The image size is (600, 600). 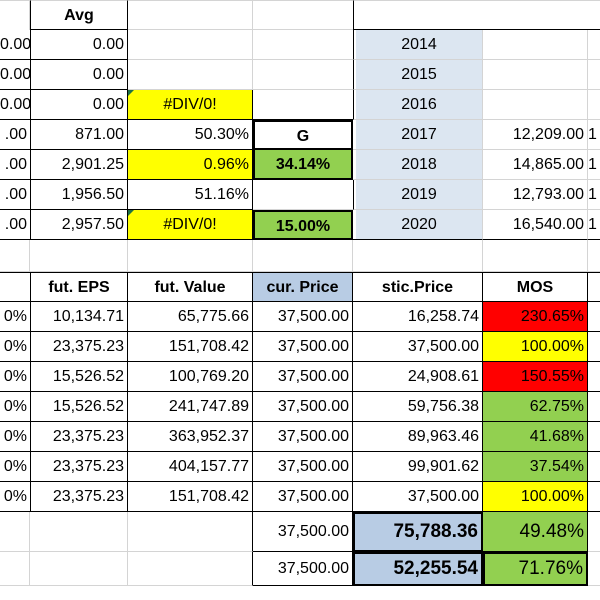 What do you see at coordinates (418, 407) in the screenshot?
I see `cell-stic-price: 59,756.38` at bounding box center [418, 407].